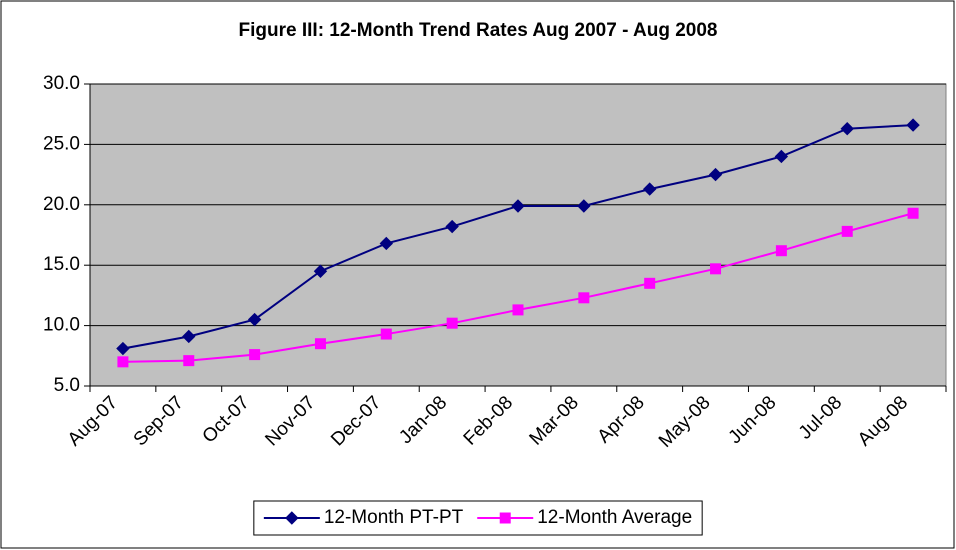 This screenshot has width=956, height=550. I want to click on y-tick-label: 20.0, so click(61, 204).